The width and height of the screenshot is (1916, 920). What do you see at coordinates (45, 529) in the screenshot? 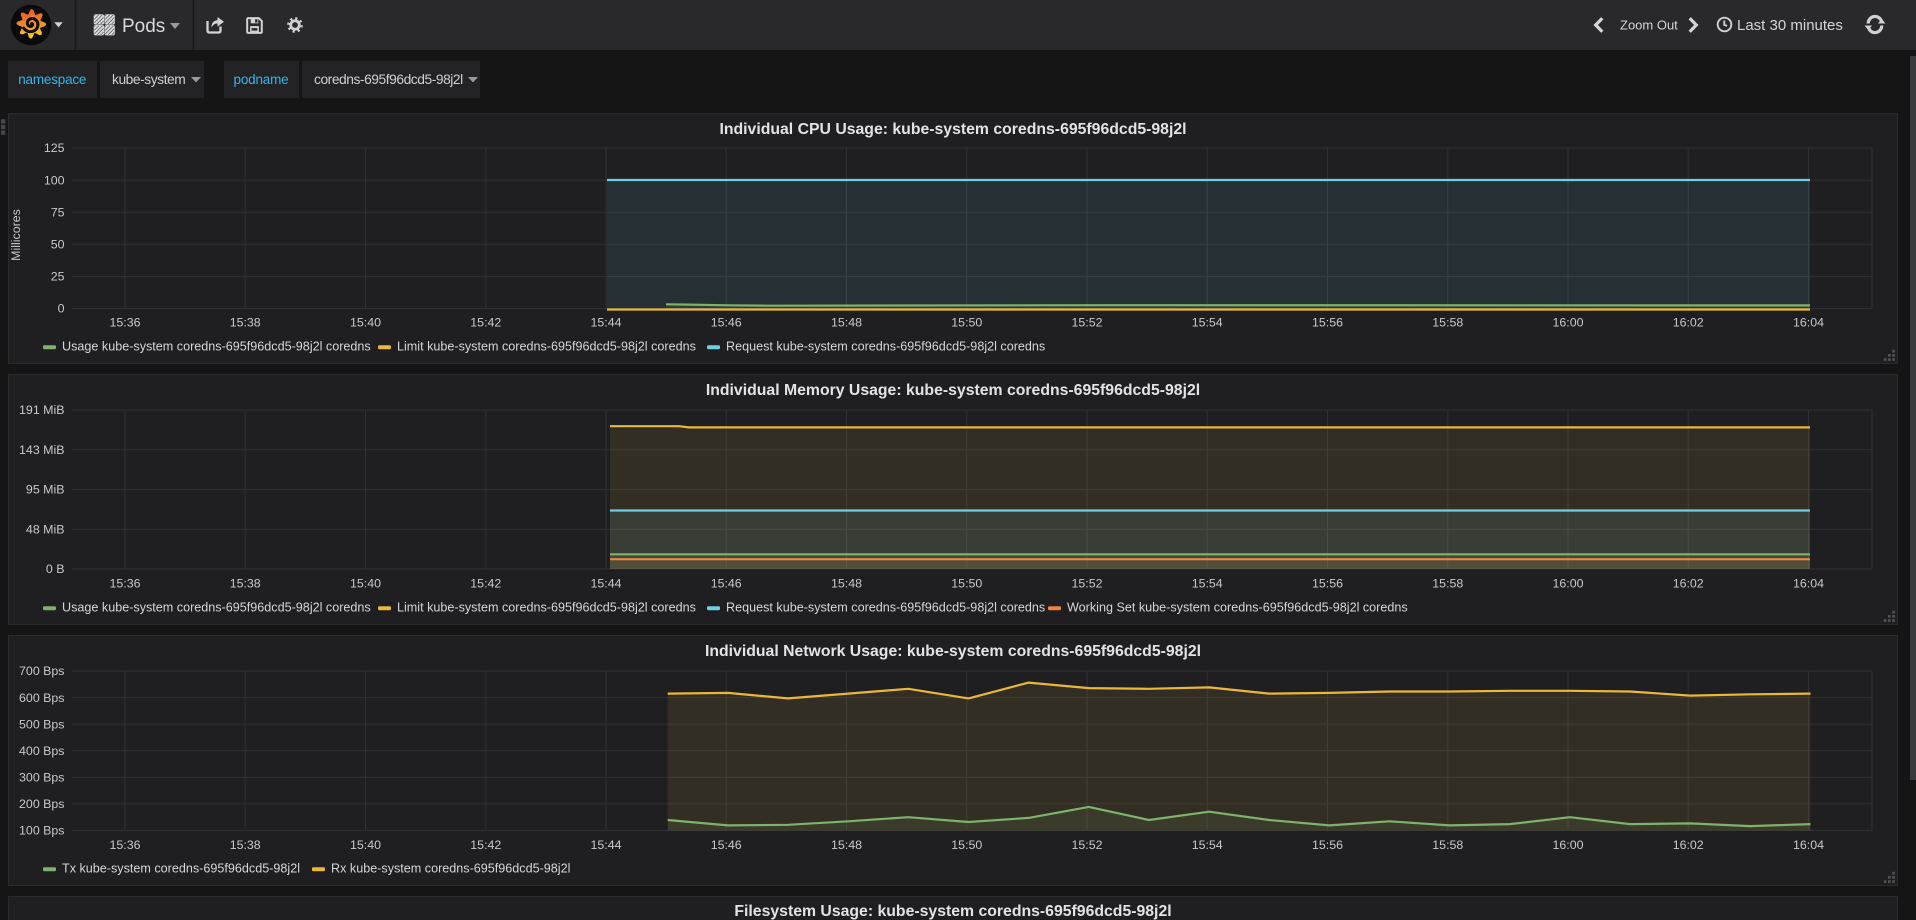
I see `svg-text: 48 MiB` at bounding box center [45, 529].